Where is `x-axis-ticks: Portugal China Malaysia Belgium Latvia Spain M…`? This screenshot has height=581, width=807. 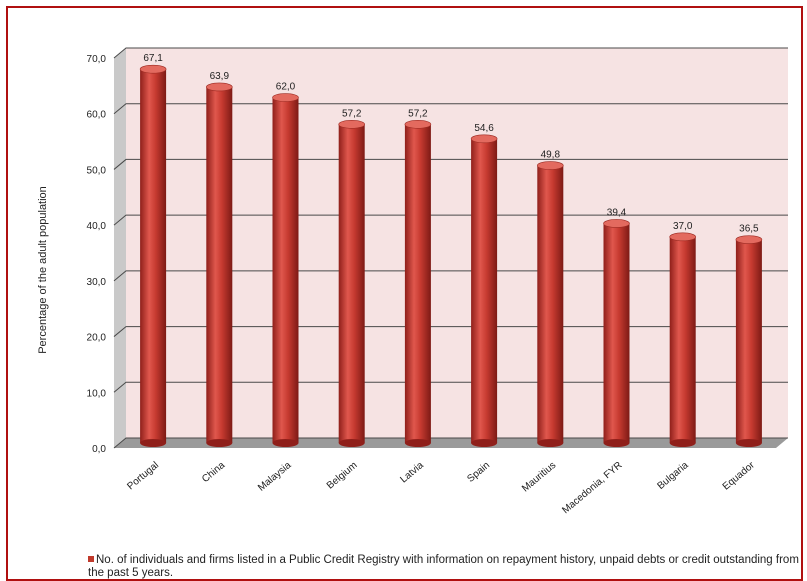 x-axis-ticks: Portugal China Malaysia Belgium Latvia Spain M… is located at coordinates (441, 487).